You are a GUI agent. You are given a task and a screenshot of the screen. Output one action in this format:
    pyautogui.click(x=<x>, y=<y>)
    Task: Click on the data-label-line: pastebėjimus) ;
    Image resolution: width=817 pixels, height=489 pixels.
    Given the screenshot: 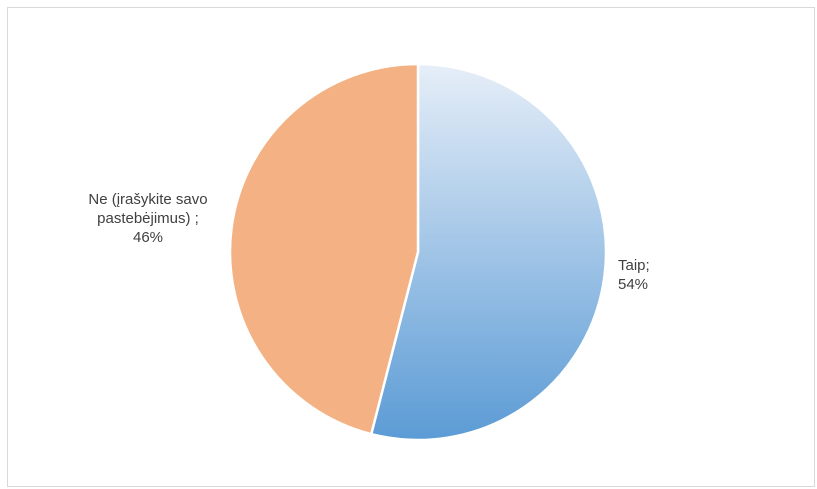 What is the action you would take?
    pyautogui.click(x=148, y=218)
    